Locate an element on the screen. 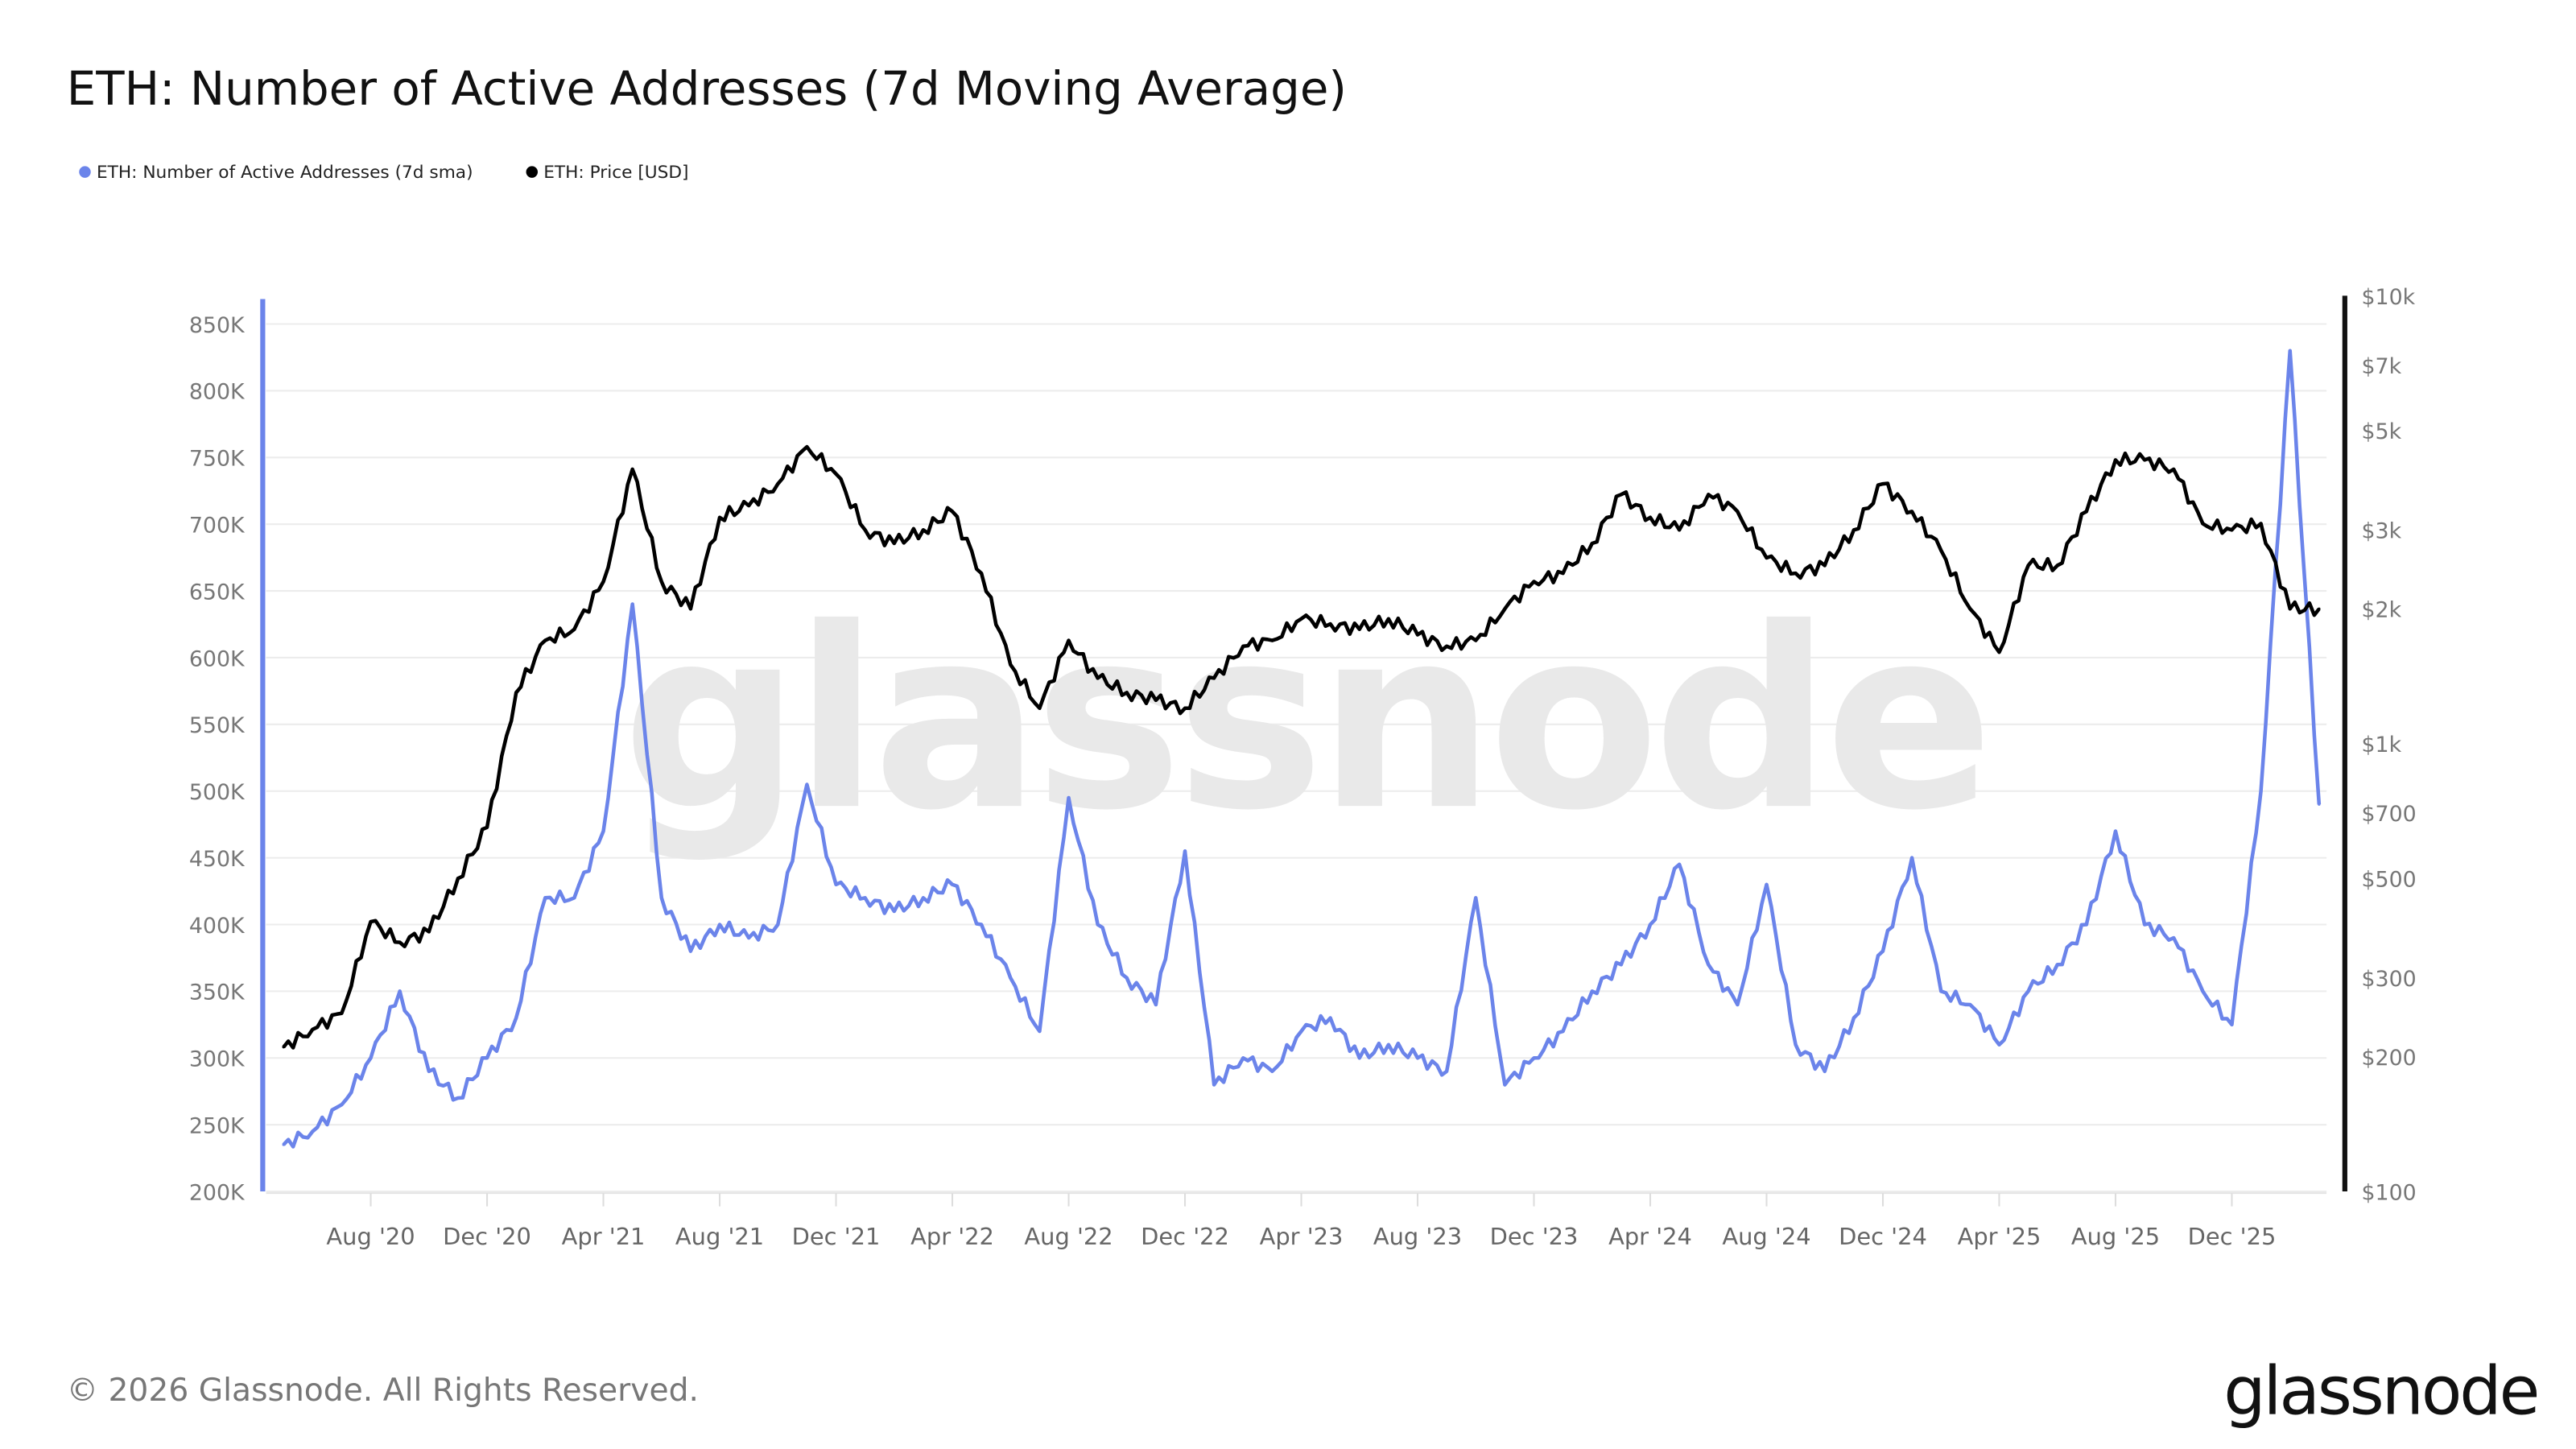 This screenshot has height=1449, width=2576. copyright: © 2026 Glassnode. All Rights Reserved. is located at coordinates (383, 1391).